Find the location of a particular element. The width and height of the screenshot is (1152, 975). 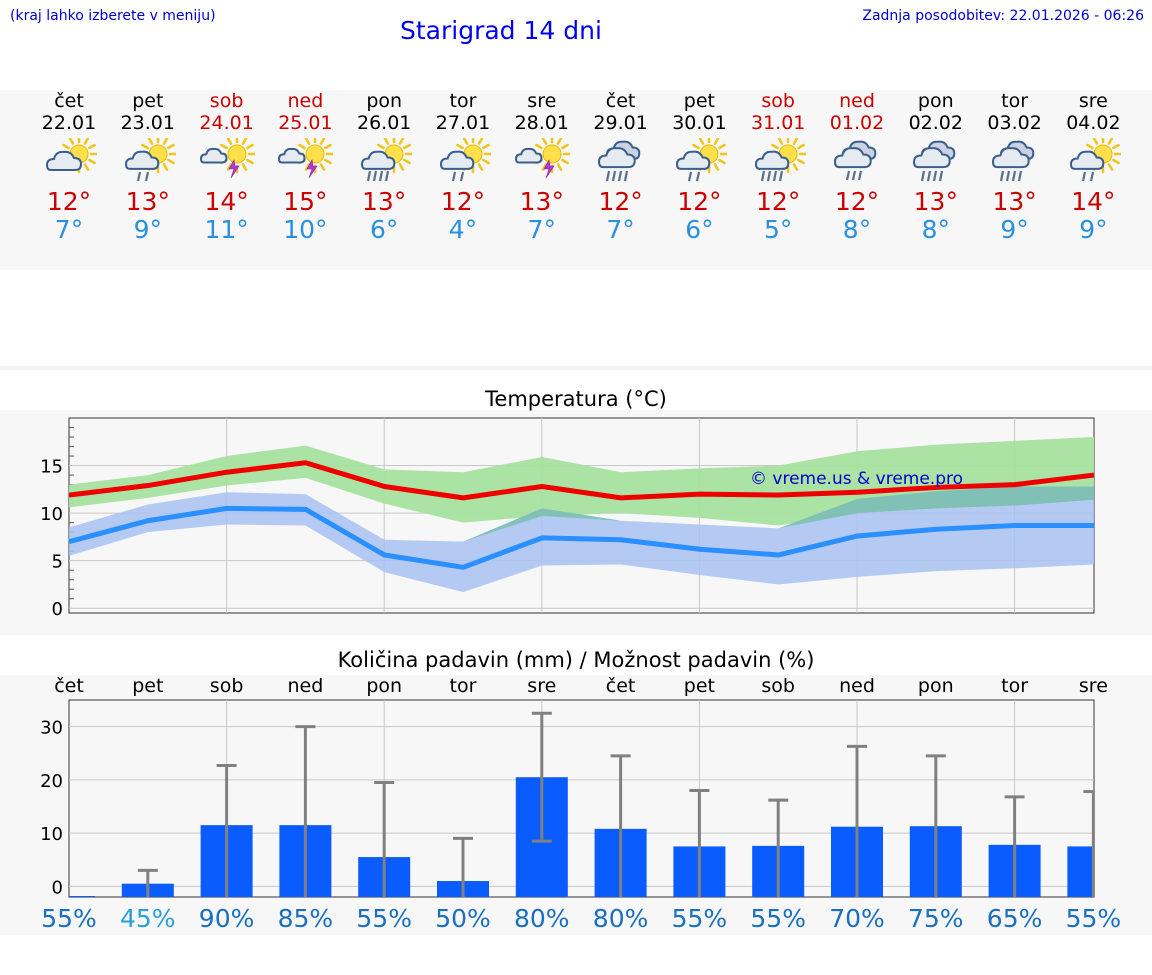

y-tick-label: 30 is located at coordinates (51, 728).